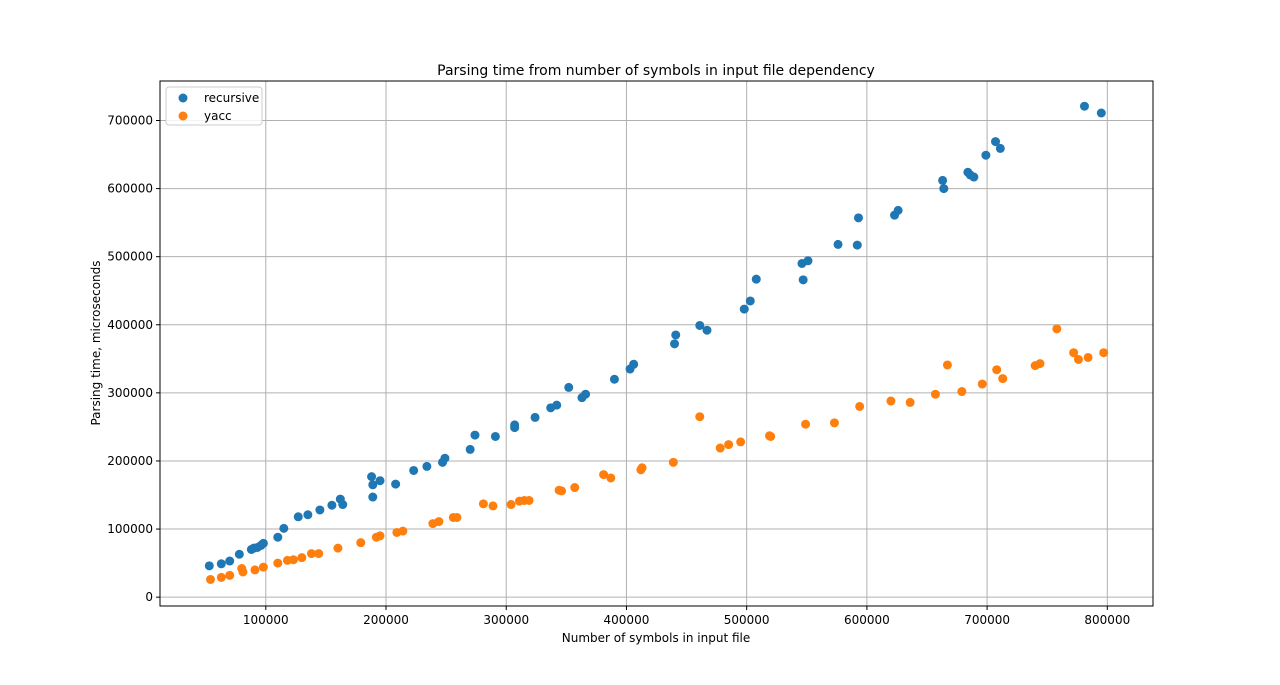 This screenshot has width=1280, height=685. I want to click on y-tick-label: 200000, so click(130, 461).